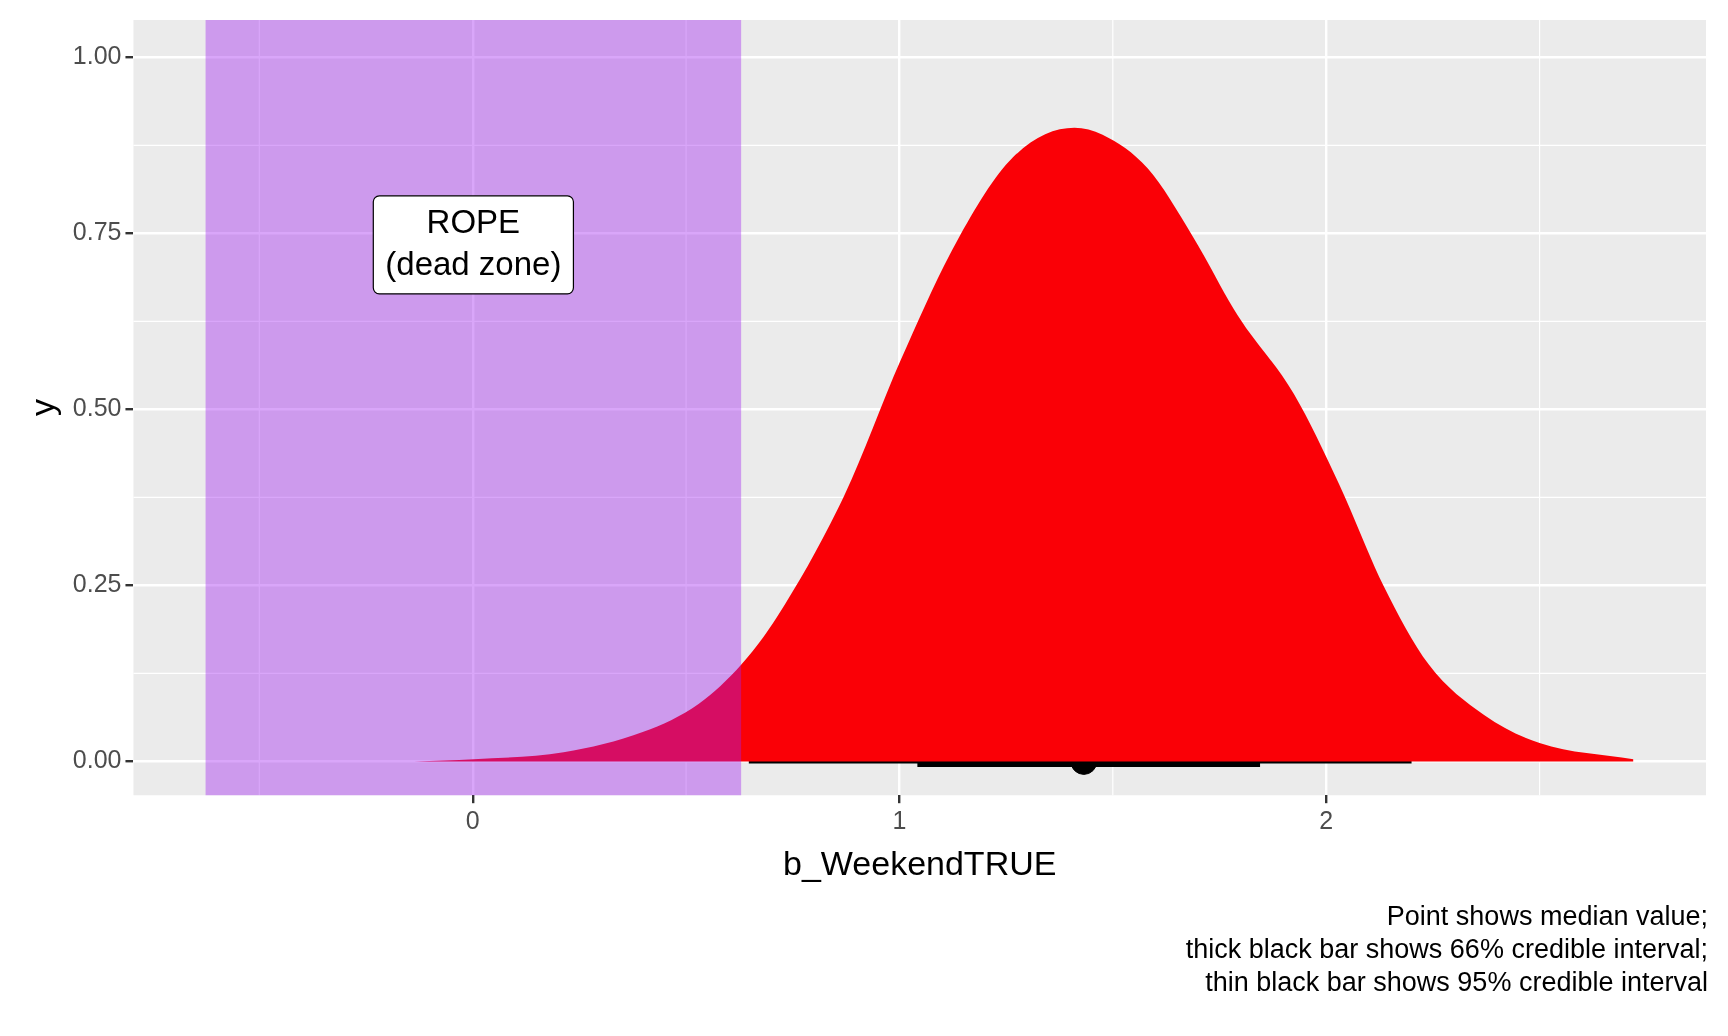  I want to click on x-tick-label: 2, so click(1326, 820).